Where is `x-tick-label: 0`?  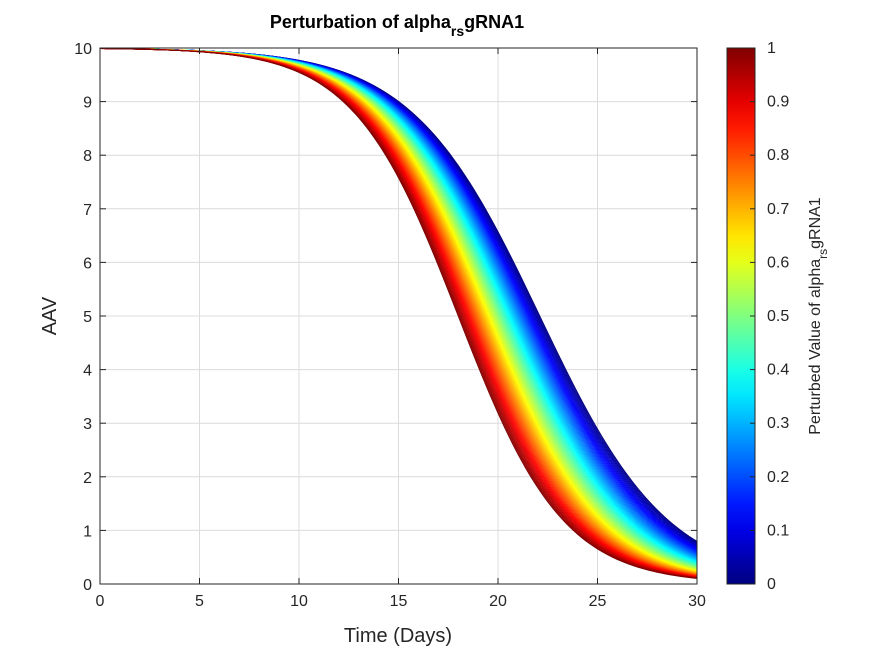
x-tick-label: 0 is located at coordinates (100, 601).